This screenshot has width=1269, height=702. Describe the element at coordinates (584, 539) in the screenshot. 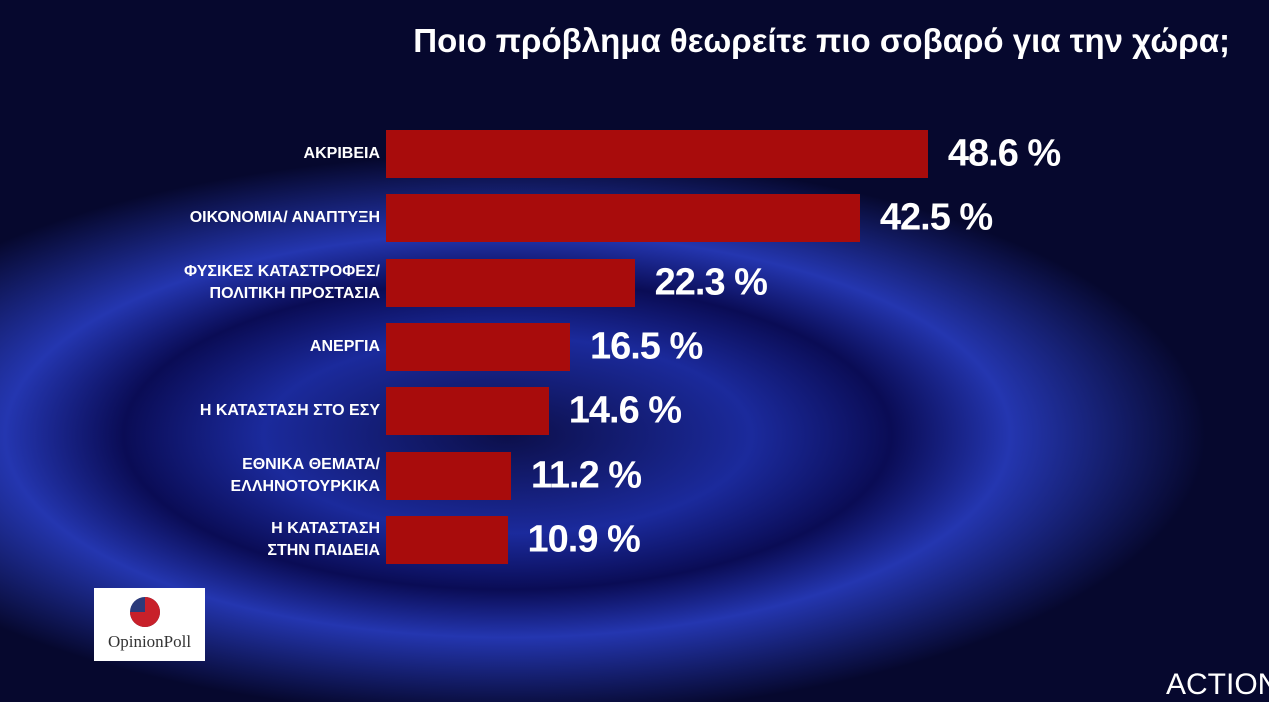

I see `value-label: 10.9 %` at that location.